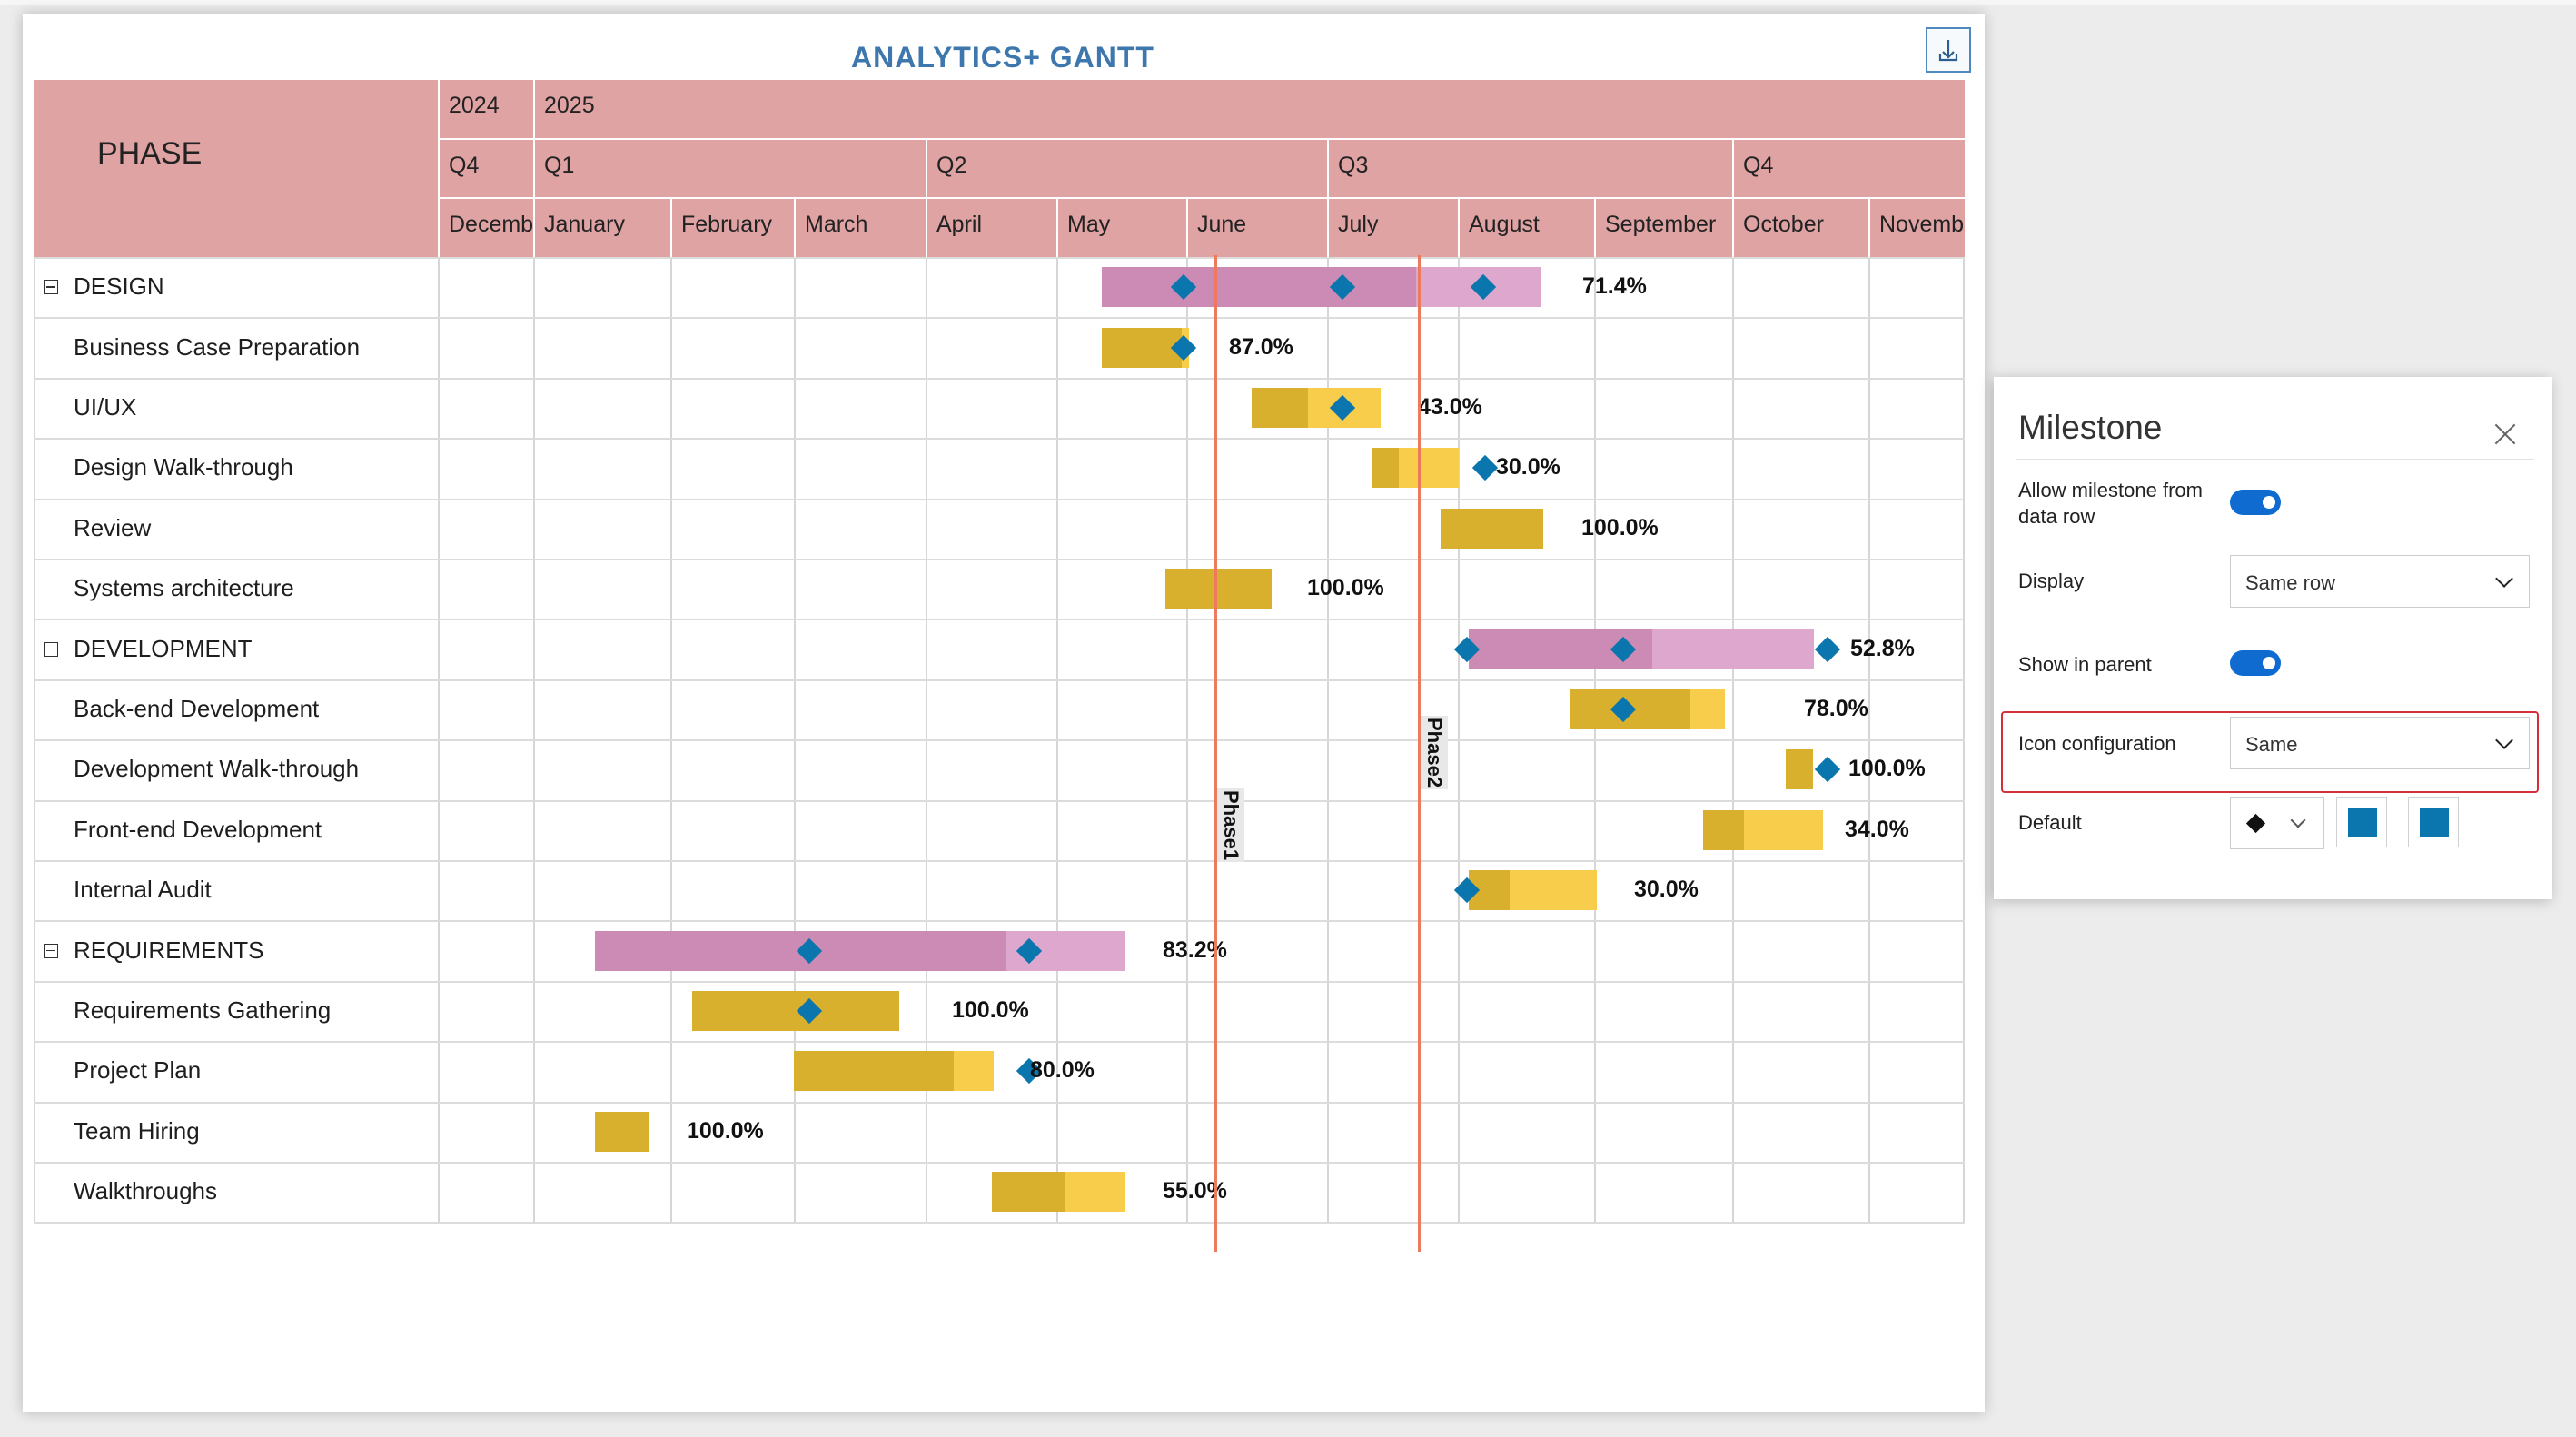 This screenshot has height=1437, width=2576. What do you see at coordinates (733, 228) in the screenshot?
I see `month-header: February` at bounding box center [733, 228].